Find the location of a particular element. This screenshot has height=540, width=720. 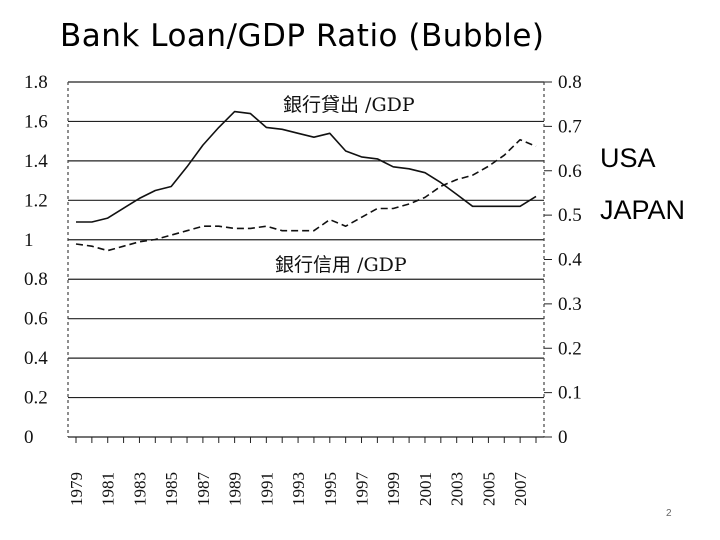

page-number: 2 is located at coordinates (669, 513).